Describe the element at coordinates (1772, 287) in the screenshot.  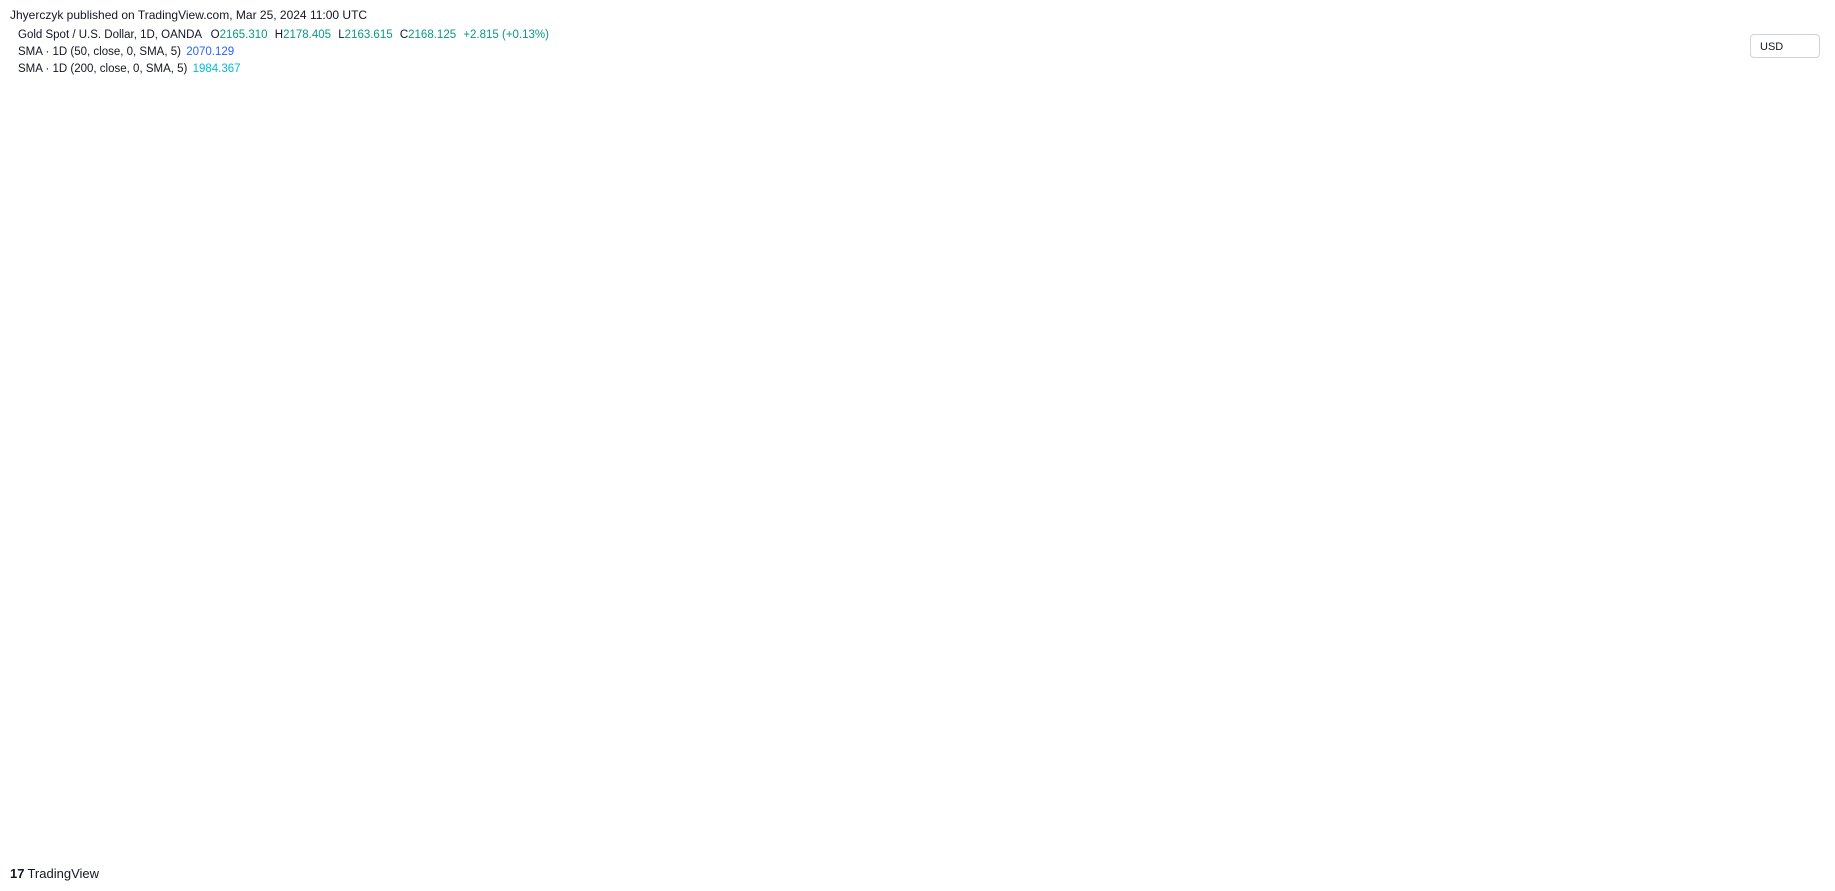
I see `price-tick-label: 2040.000` at that location.